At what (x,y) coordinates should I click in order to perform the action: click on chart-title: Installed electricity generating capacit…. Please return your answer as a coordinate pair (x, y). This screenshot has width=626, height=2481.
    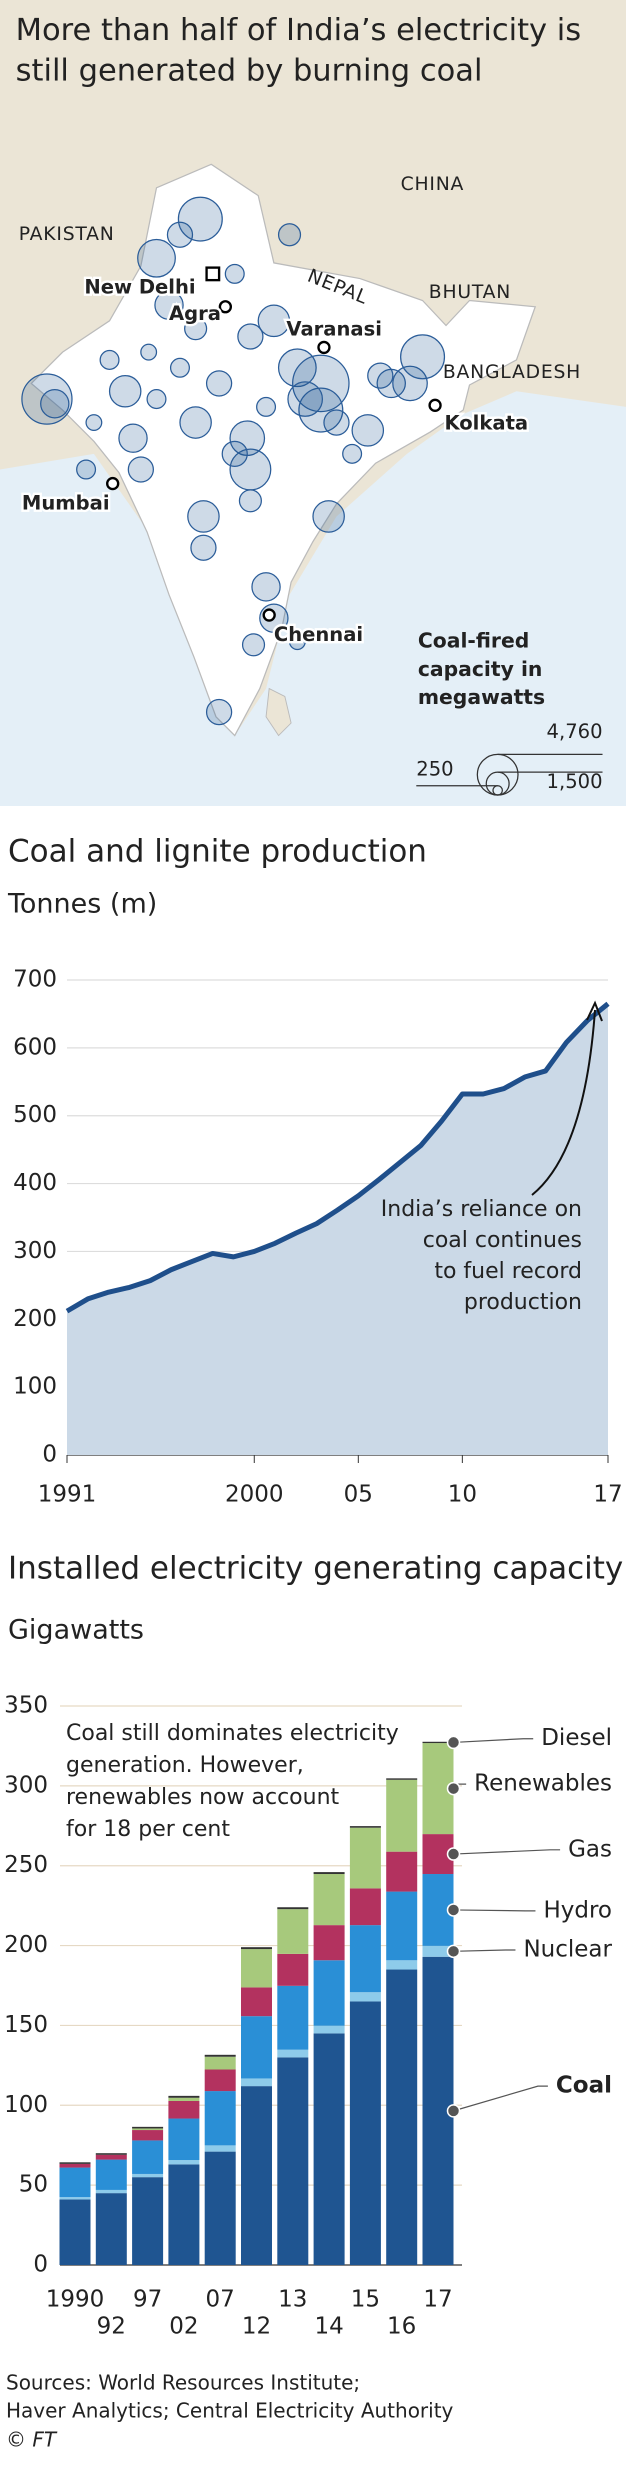
    Looking at the image, I should click on (315, 1569).